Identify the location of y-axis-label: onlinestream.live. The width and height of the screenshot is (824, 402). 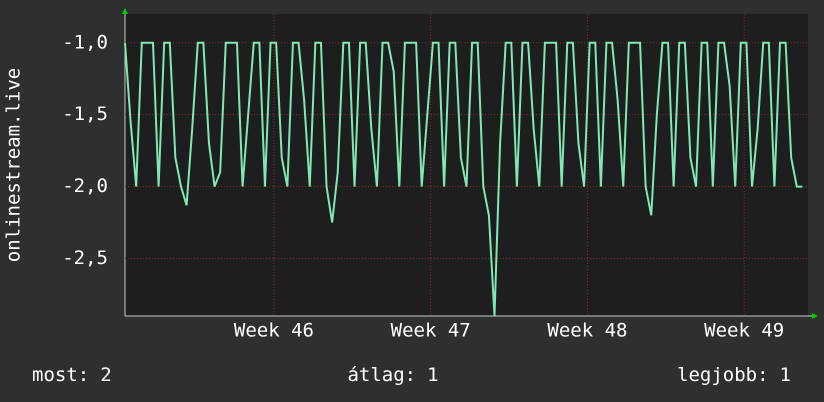
(14, 165).